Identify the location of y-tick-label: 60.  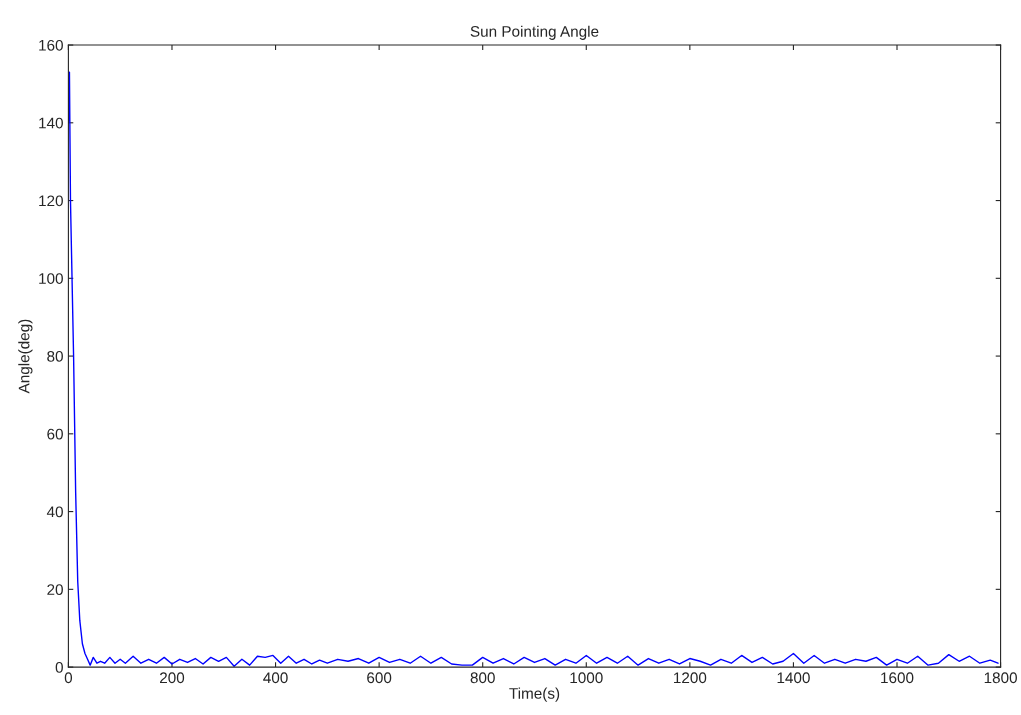
(55, 434).